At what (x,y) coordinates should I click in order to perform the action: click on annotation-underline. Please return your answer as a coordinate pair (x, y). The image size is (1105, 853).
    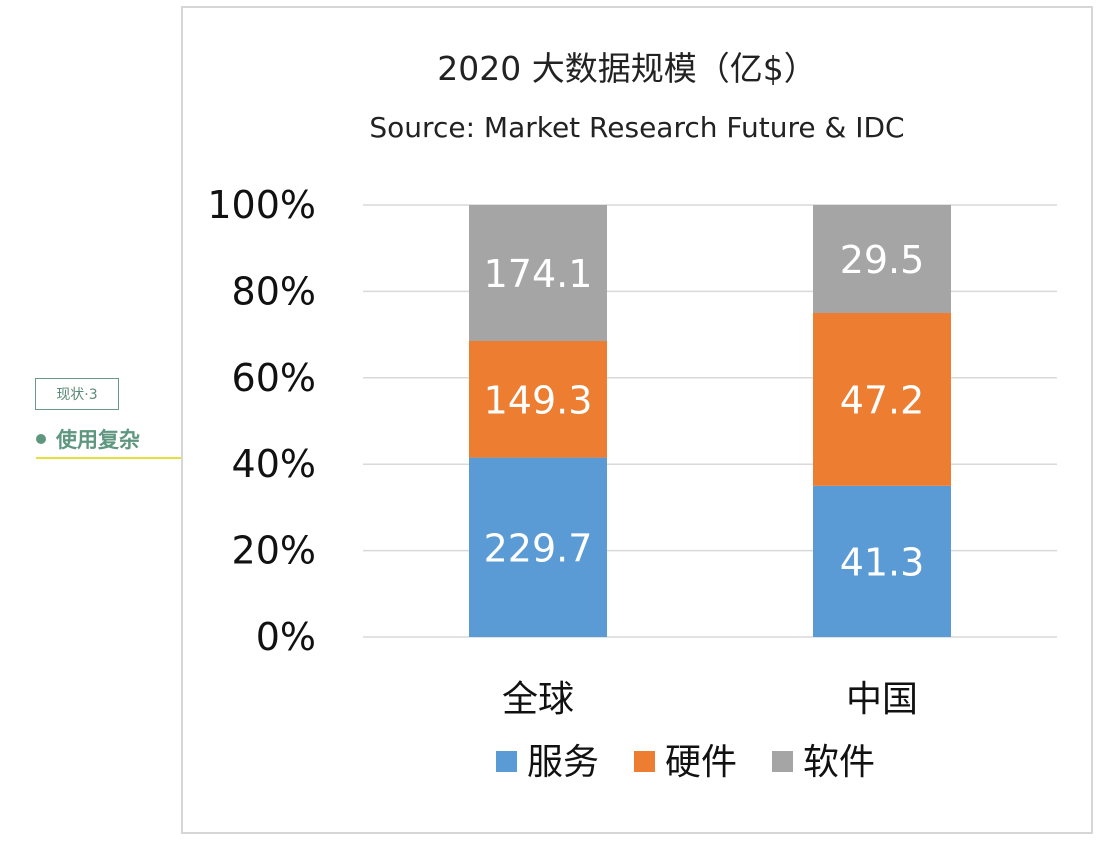
    Looking at the image, I should click on (117, 458).